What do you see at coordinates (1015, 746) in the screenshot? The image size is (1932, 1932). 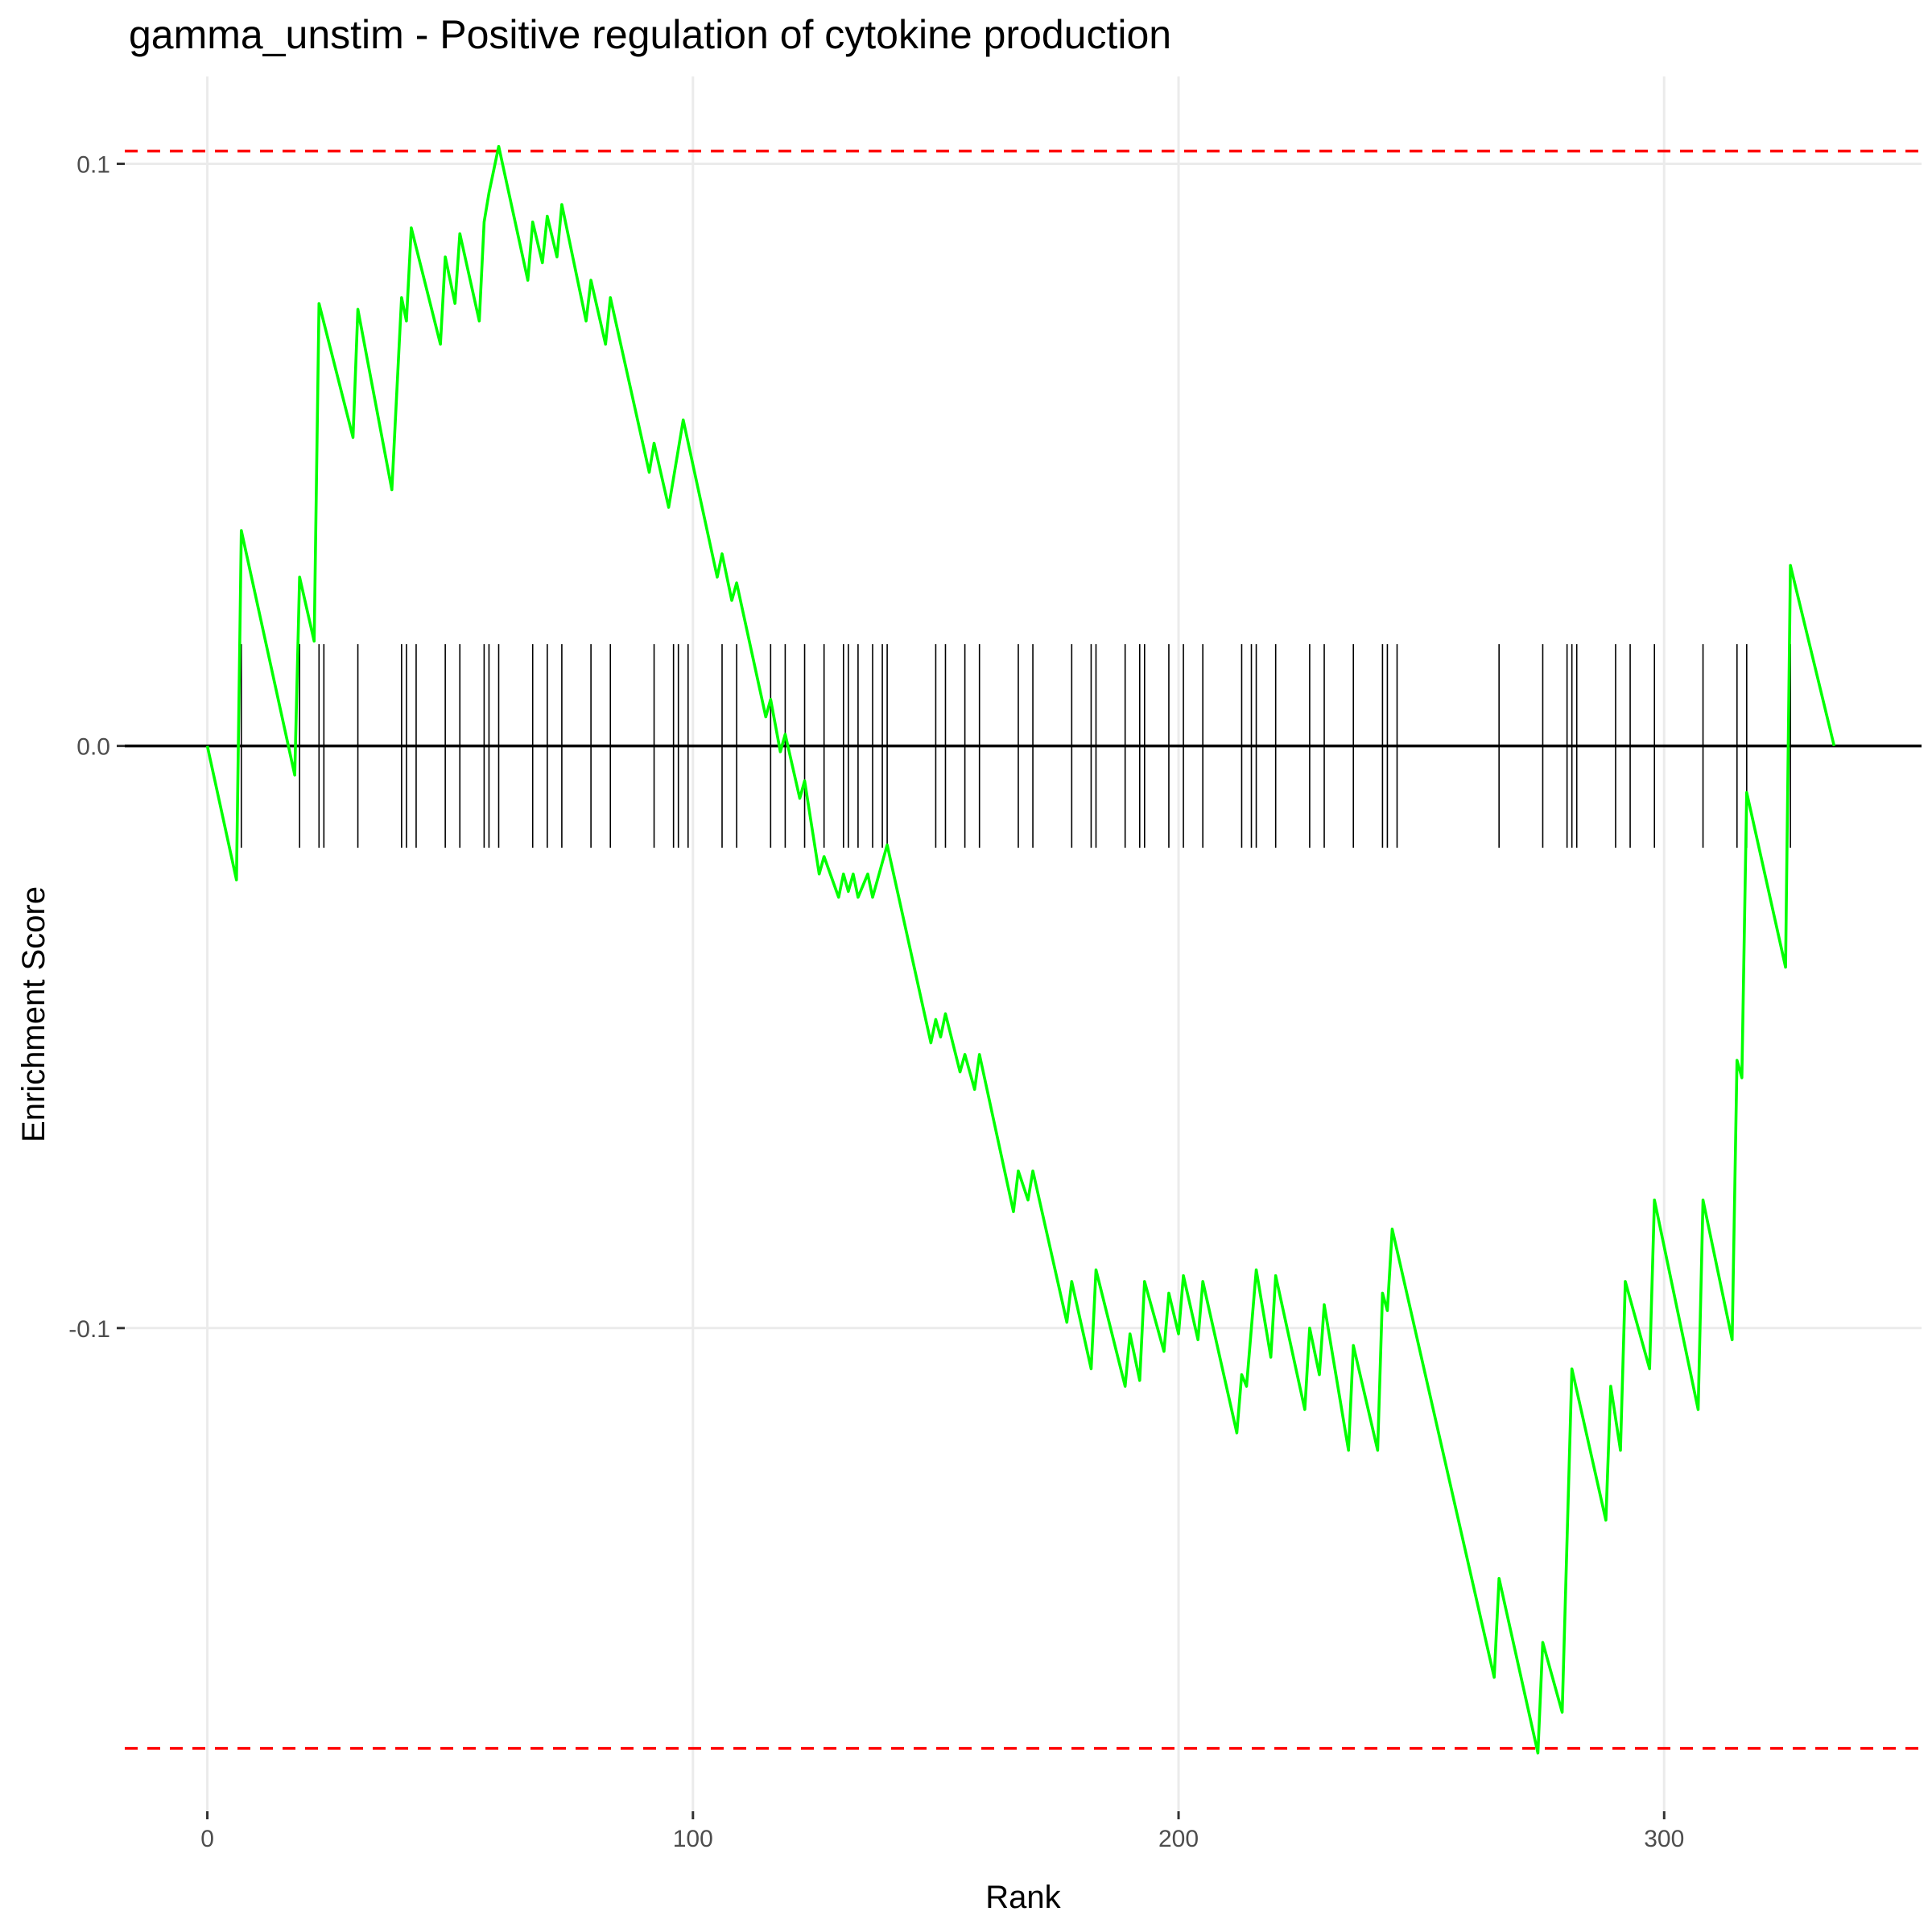 I see `hit-marks` at bounding box center [1015, 746].